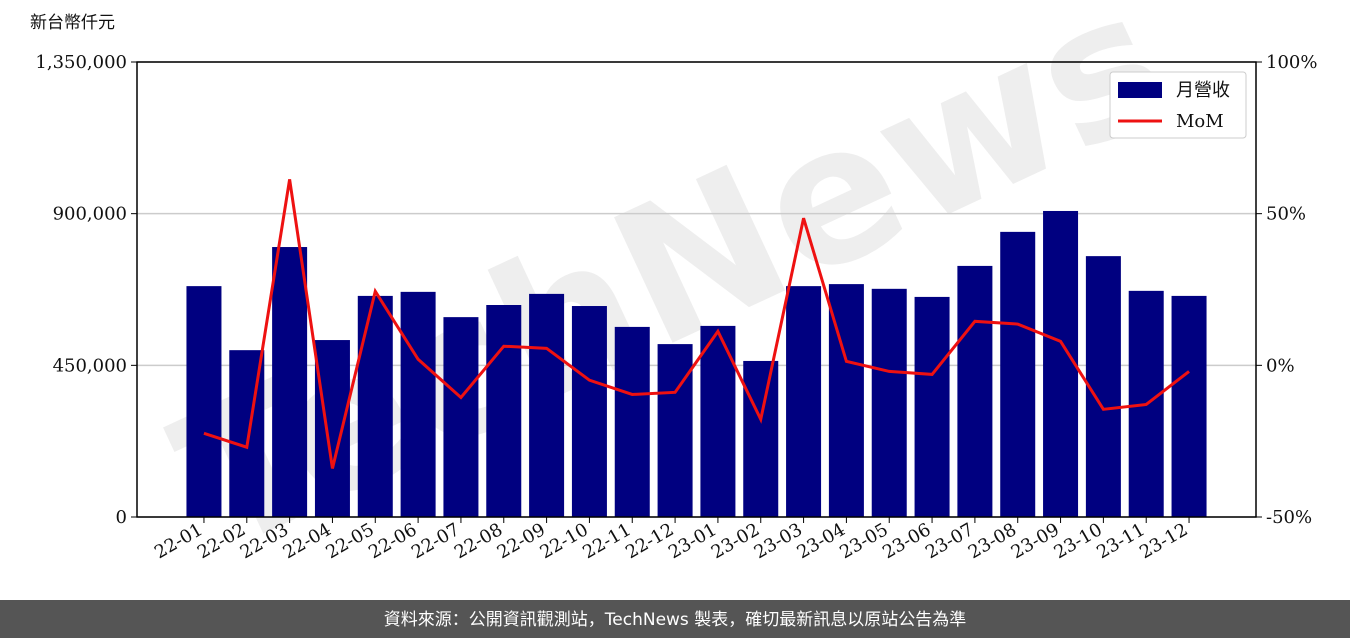 This screenshot has width=1350, height=642. What do you see at coordinates (1280, 365) in the screenshot?
I see `y2-tick-label: 0%` at bounding box center [1280, 365].